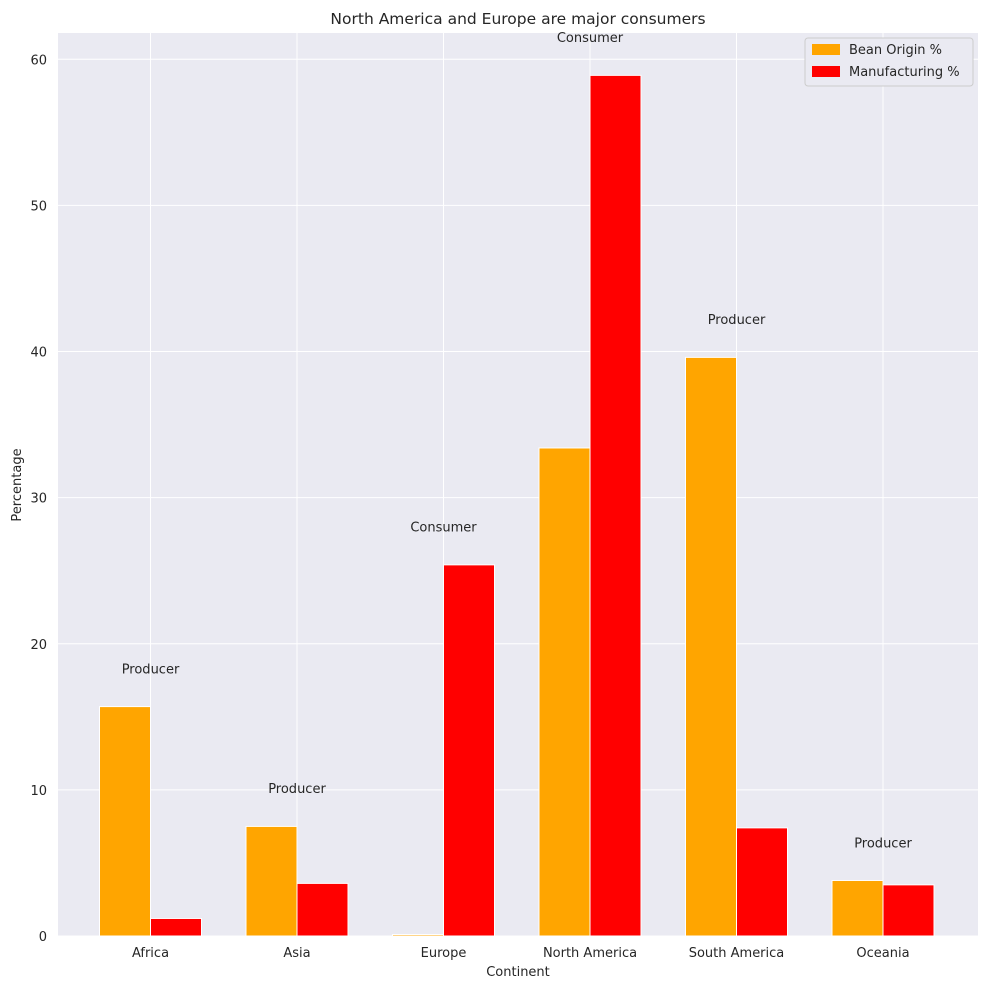 The width and height of the screenshot is (989, 989). I want to click on y-tick-label: 60, so click(38, 60).